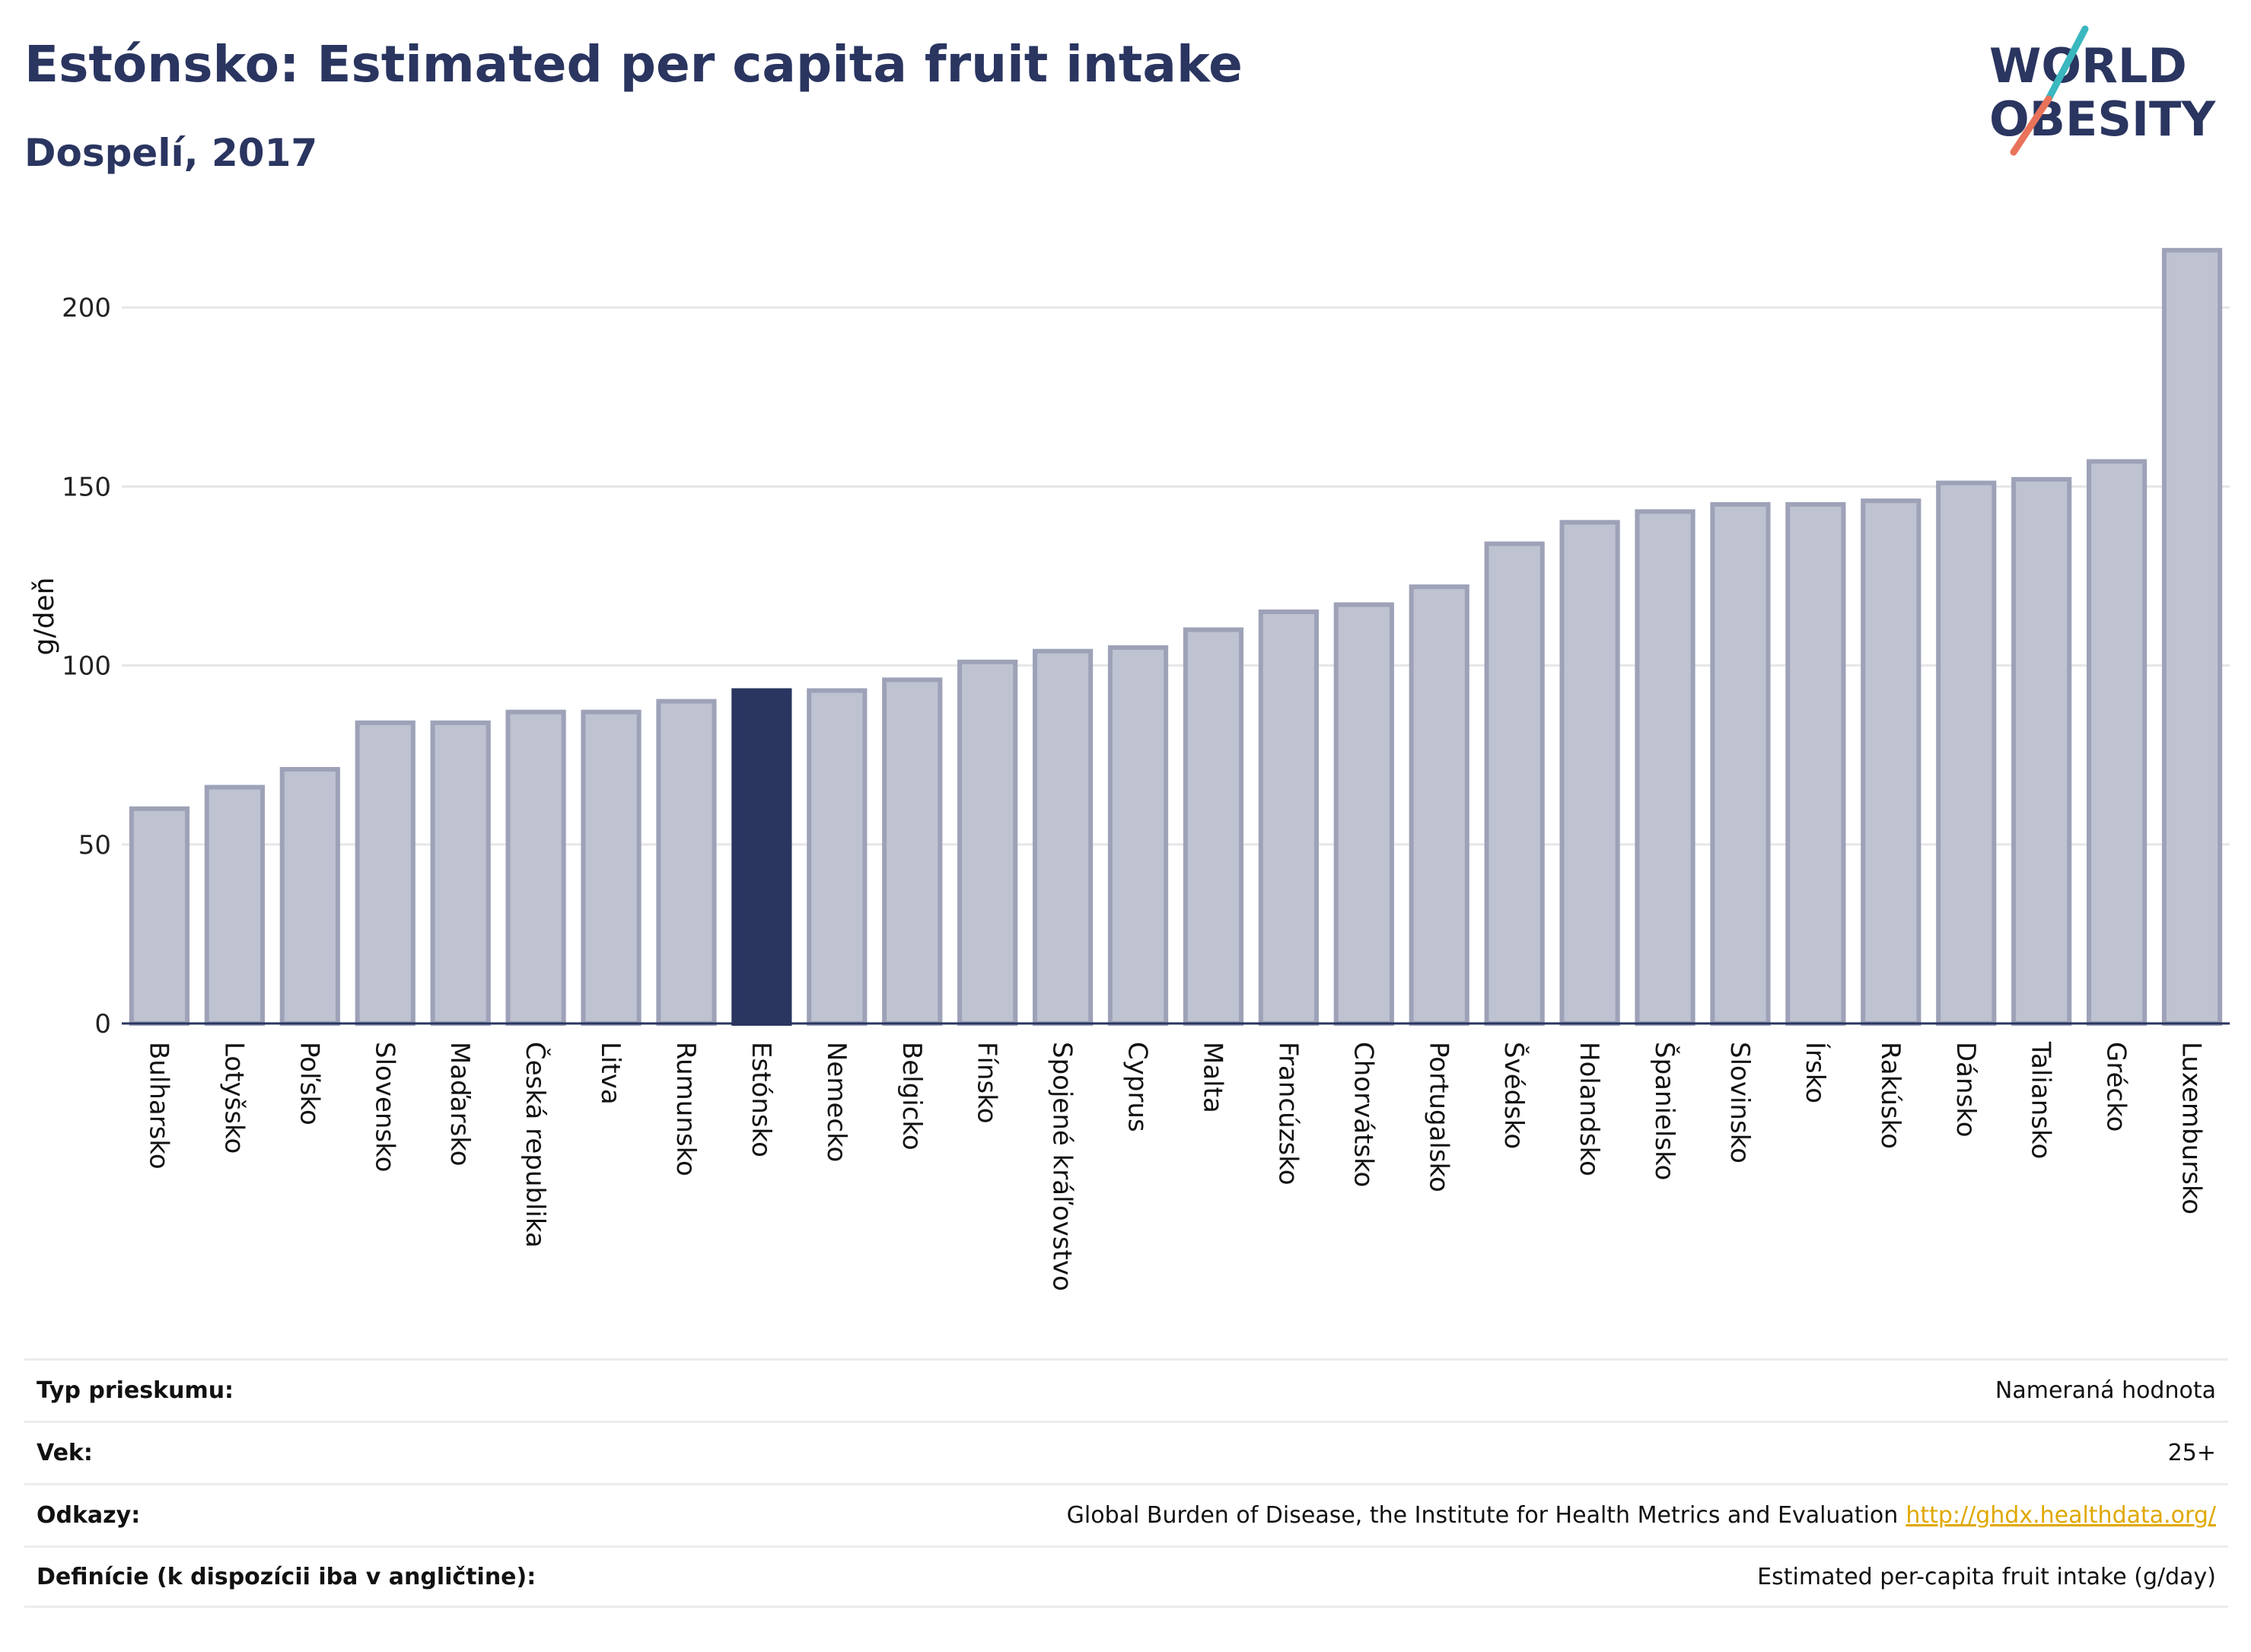 The image size is (2251, 1652). I want to click on world-obesity-logo: WORLD OBESITY, so click(2102, 90).